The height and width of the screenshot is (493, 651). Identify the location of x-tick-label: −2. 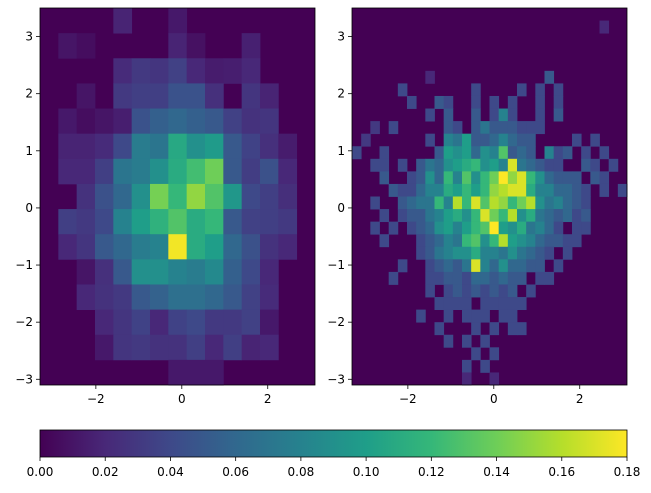
(408, 399).